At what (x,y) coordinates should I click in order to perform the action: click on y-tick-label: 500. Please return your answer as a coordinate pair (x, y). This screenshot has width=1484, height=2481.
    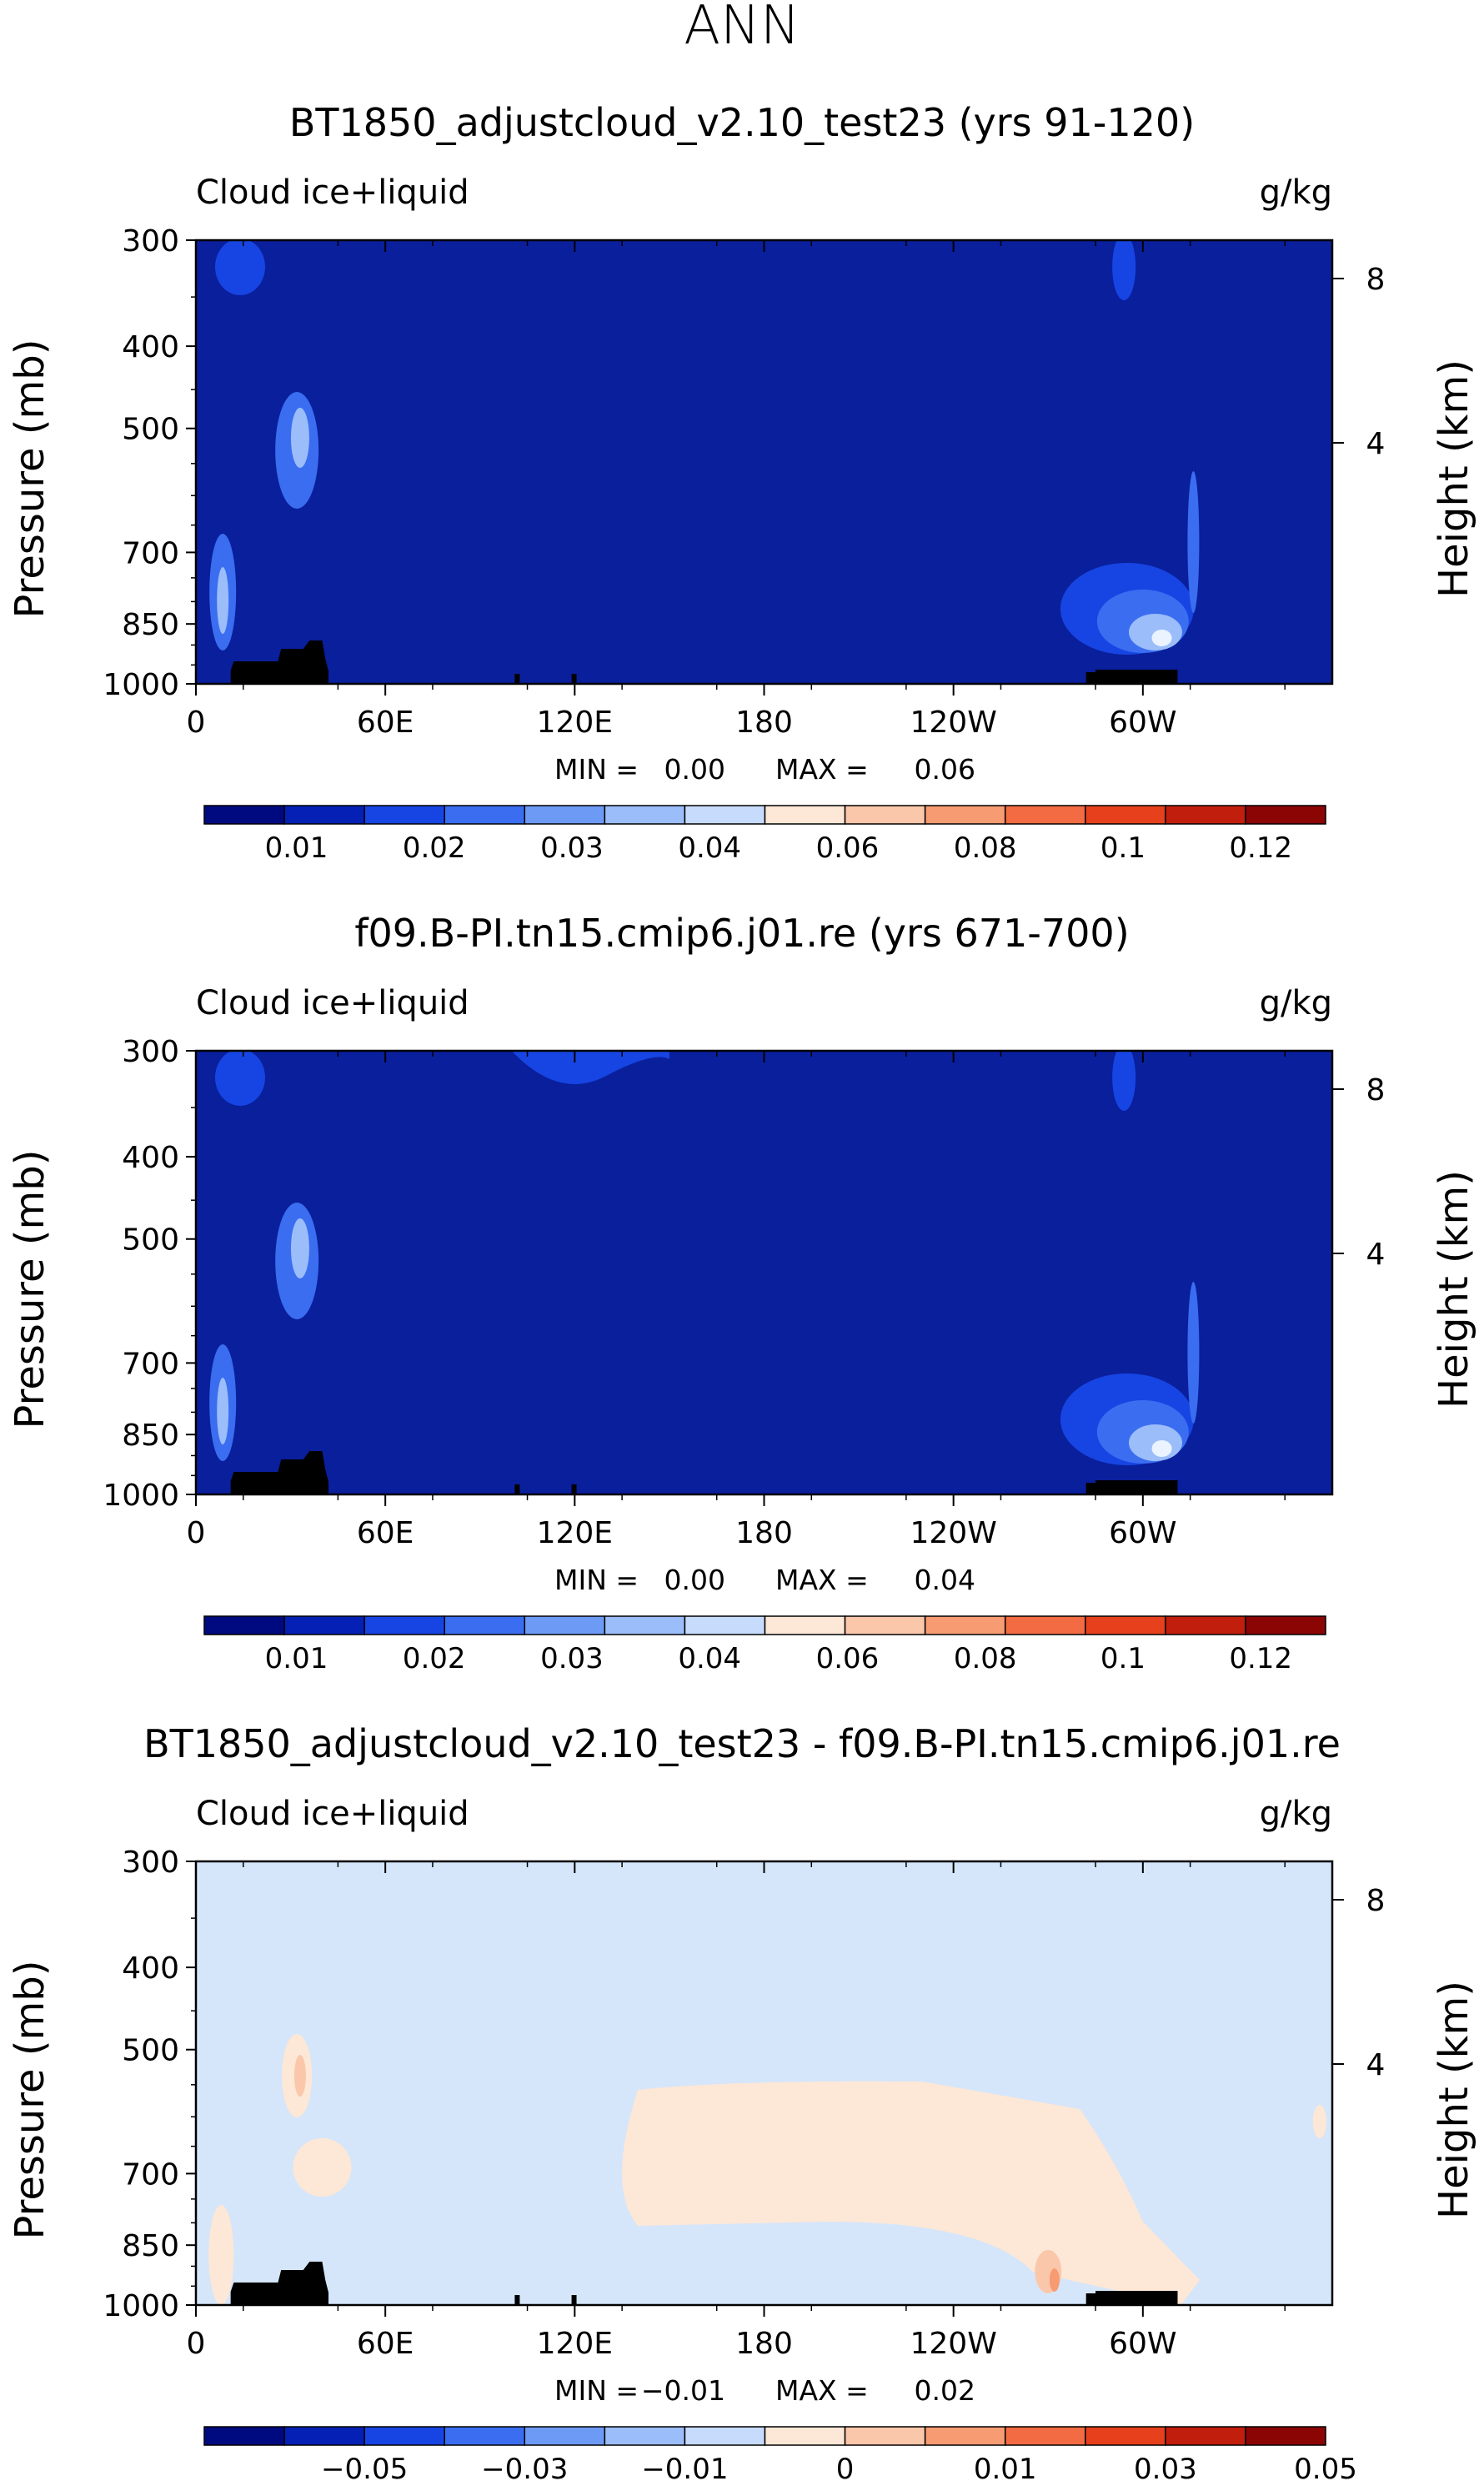
    Looking at the image, I should click on (150, 430).